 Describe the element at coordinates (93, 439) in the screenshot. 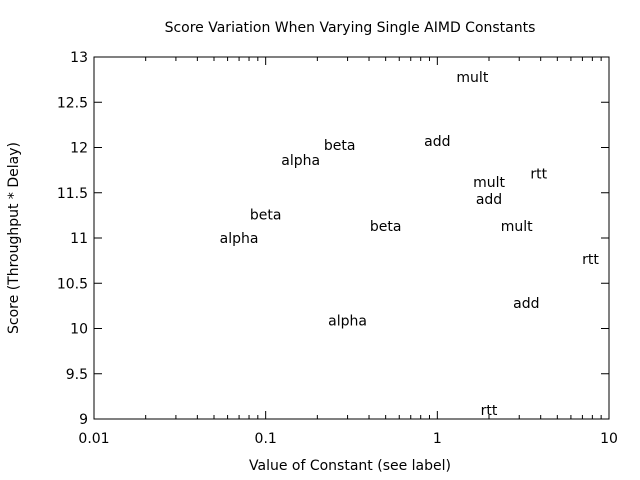

I see `x-tick-label: 0.01` at that location.